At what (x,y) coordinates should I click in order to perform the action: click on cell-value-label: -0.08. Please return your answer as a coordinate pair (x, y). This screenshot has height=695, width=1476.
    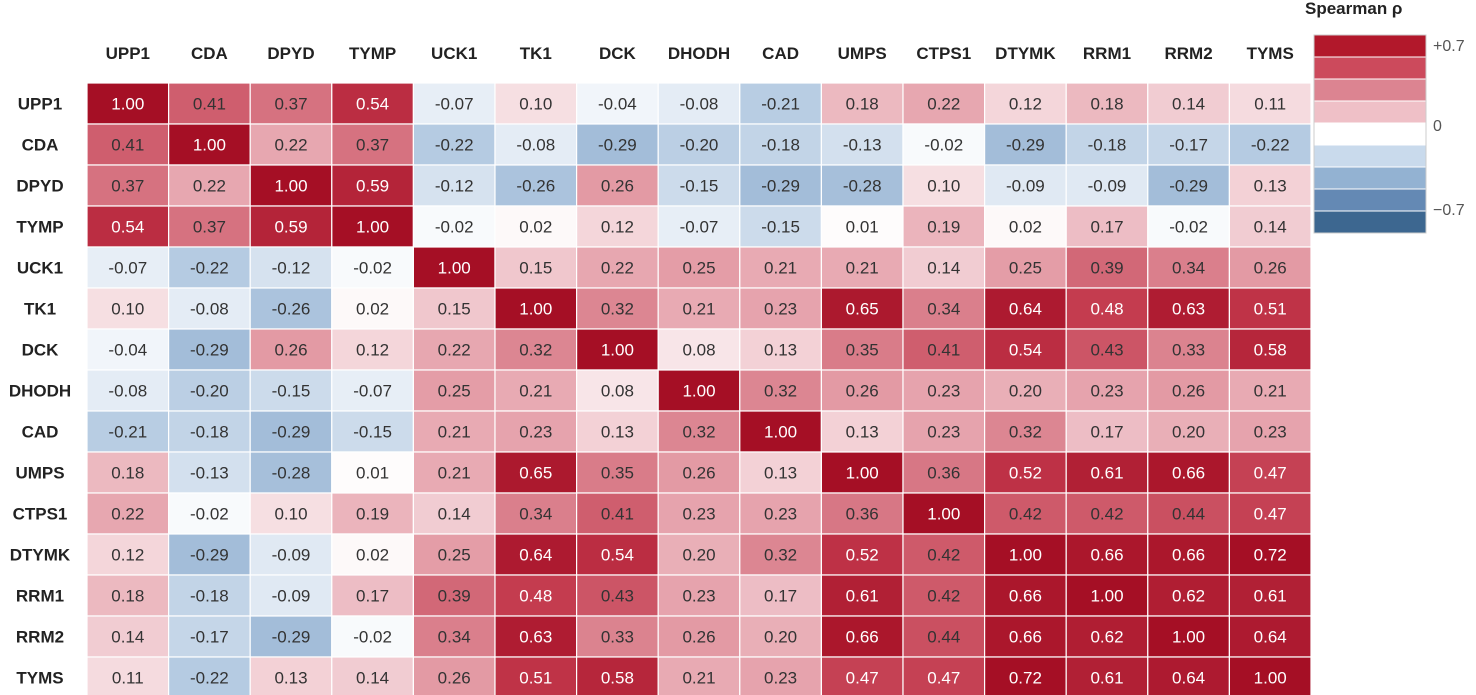
    Looking at the image, I should click on (127, 391).